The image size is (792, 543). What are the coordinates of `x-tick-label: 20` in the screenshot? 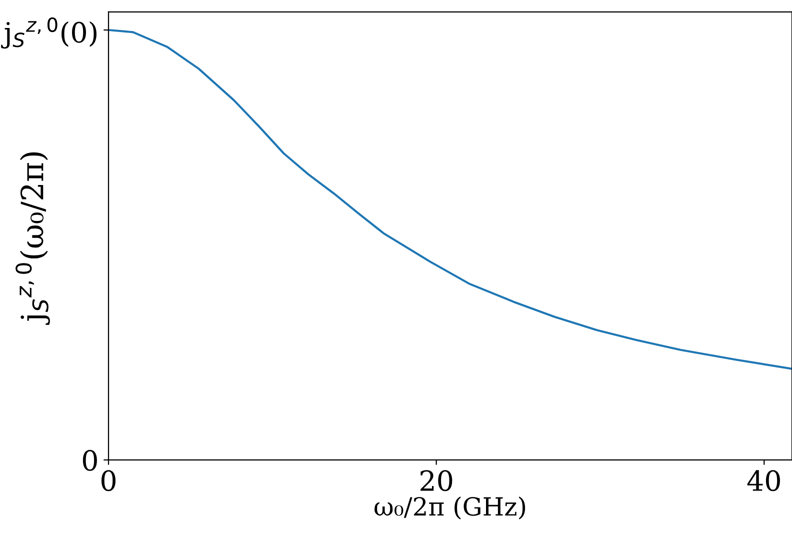 It's located at (436, 481).